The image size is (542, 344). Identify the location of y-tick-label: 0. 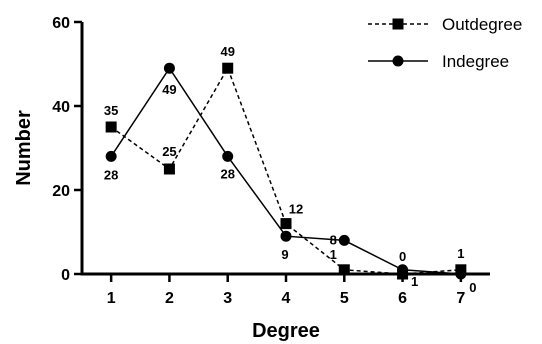
(65, 275).